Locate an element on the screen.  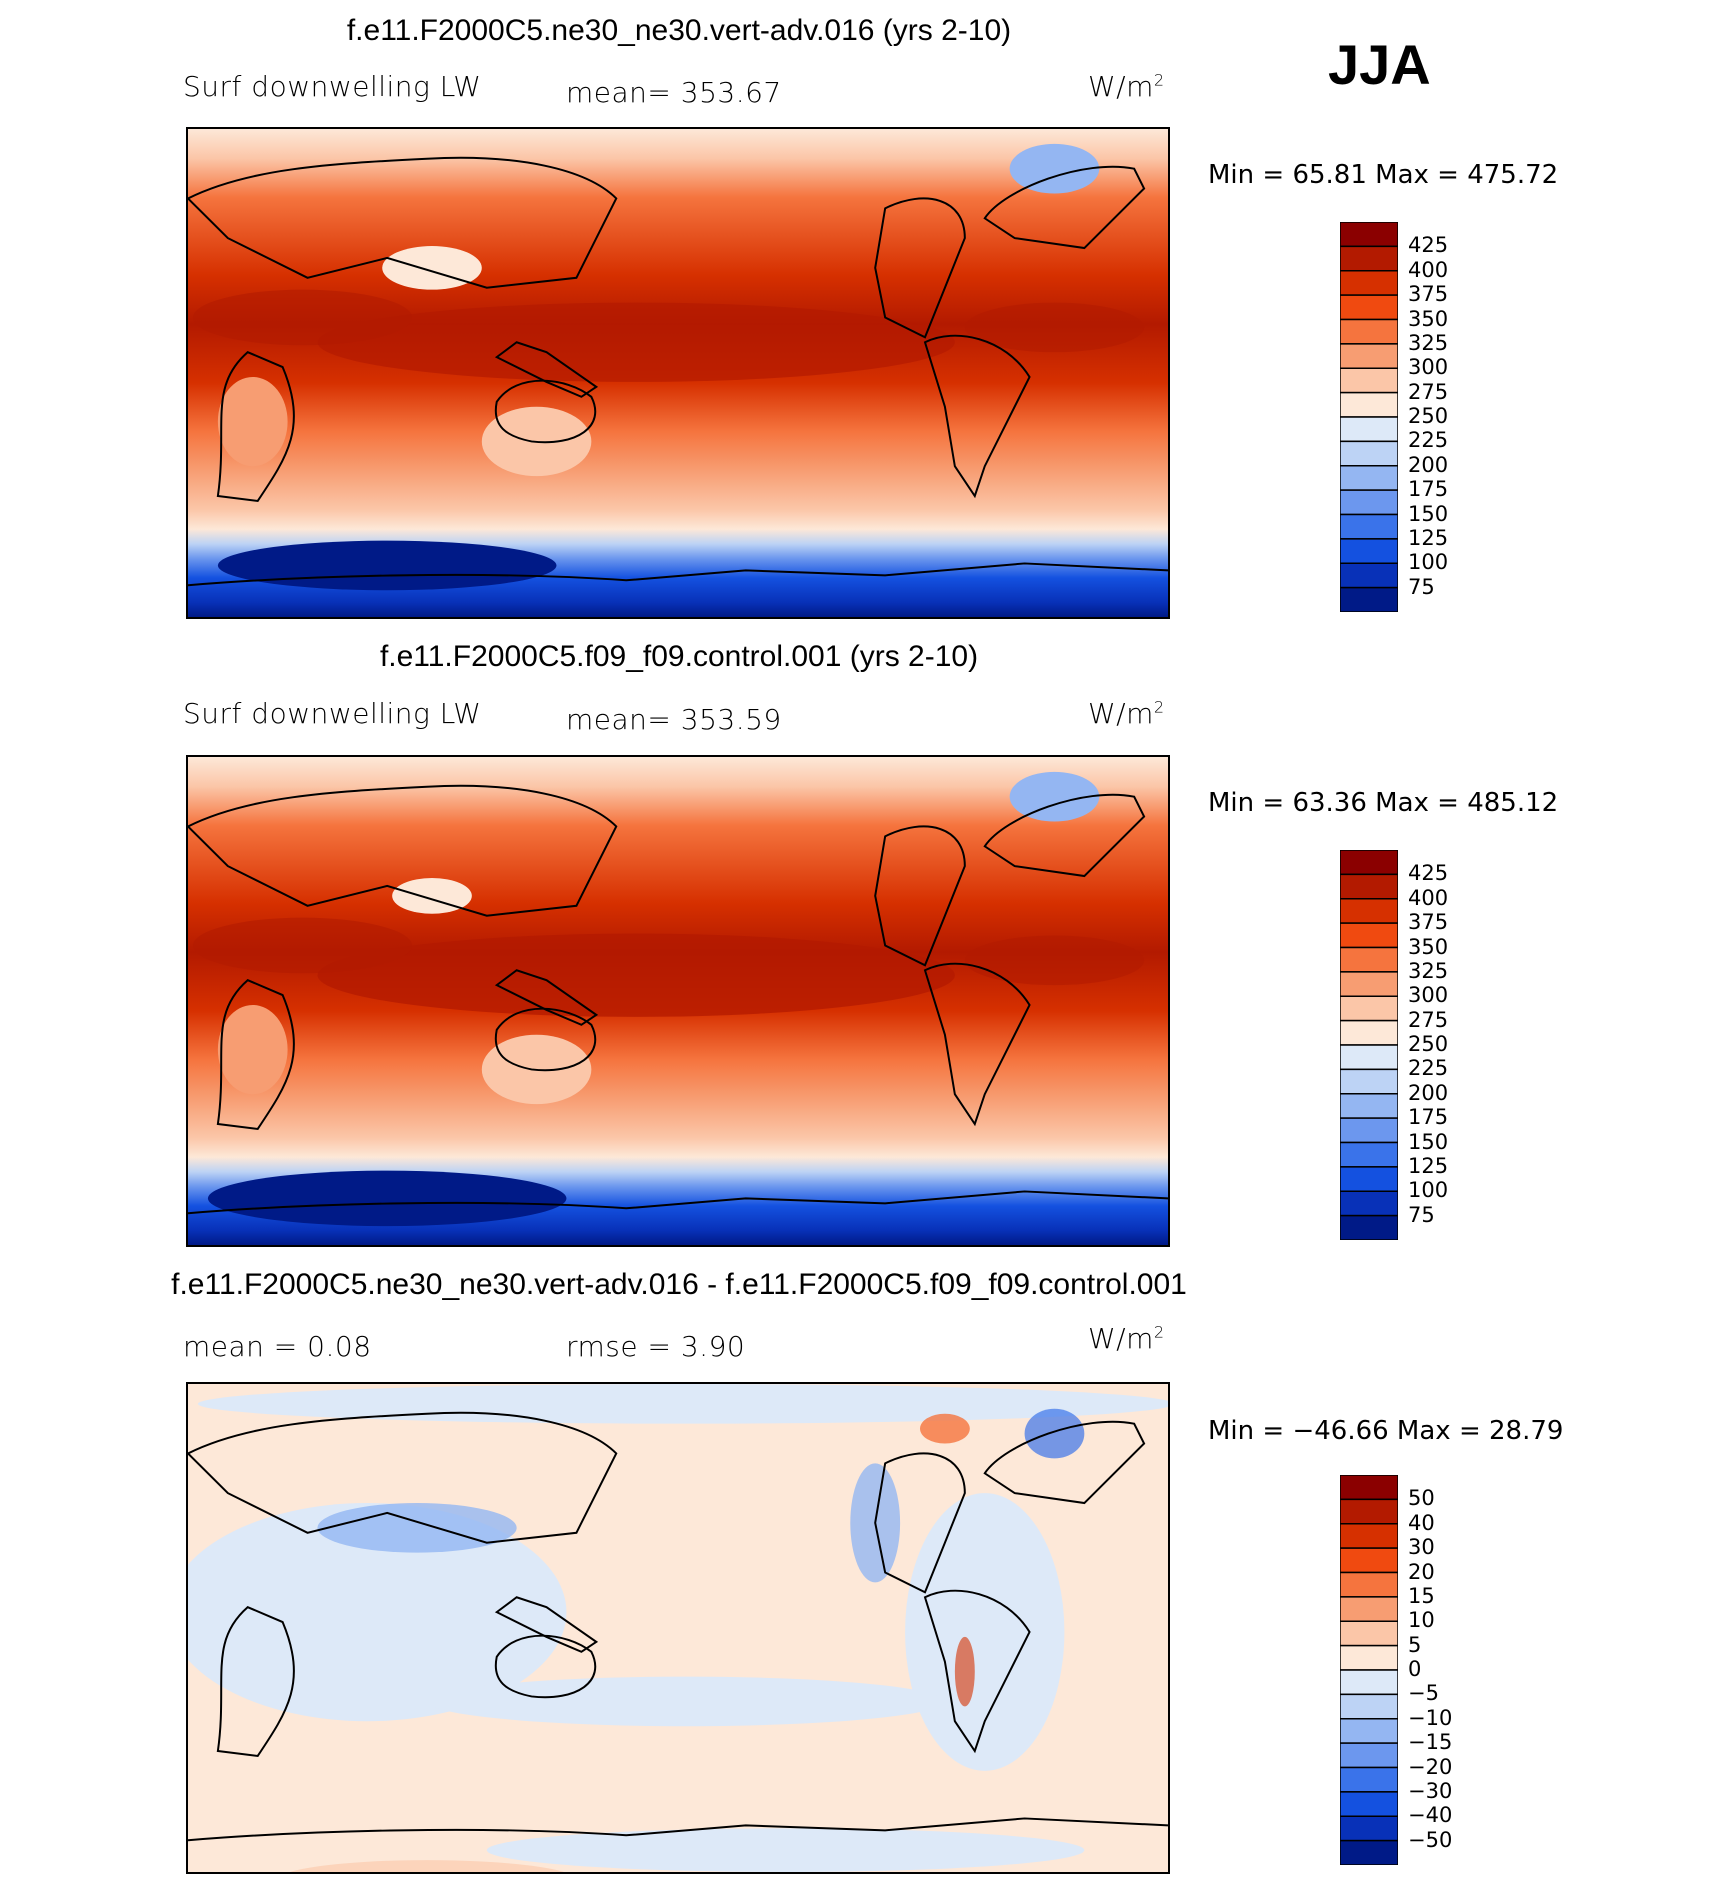
colorbar-tick-label: 0 is located at coordinates (1415, 1669).